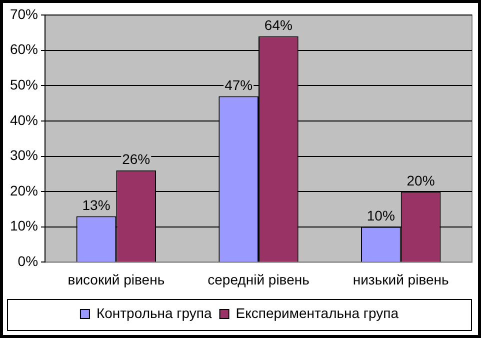 Image resolution: width=481 pixels, height=338 pixels. I want to click on data-label: 47%, so click(238, 85).